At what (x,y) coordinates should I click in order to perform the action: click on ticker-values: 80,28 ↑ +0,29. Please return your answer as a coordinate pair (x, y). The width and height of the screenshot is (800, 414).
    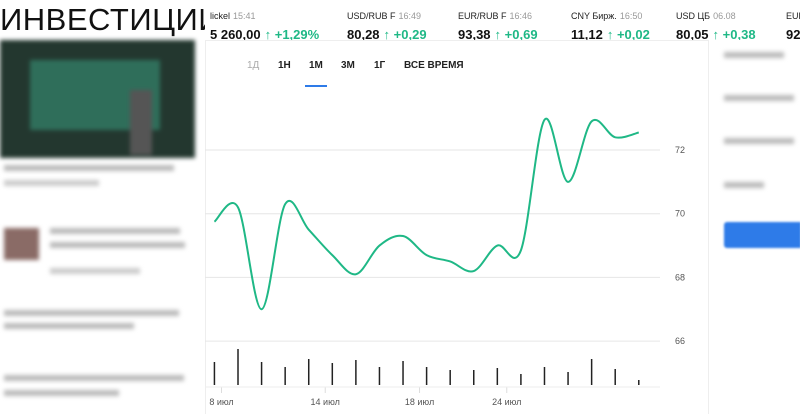
    Looking at the image, I should click on (387, 33).